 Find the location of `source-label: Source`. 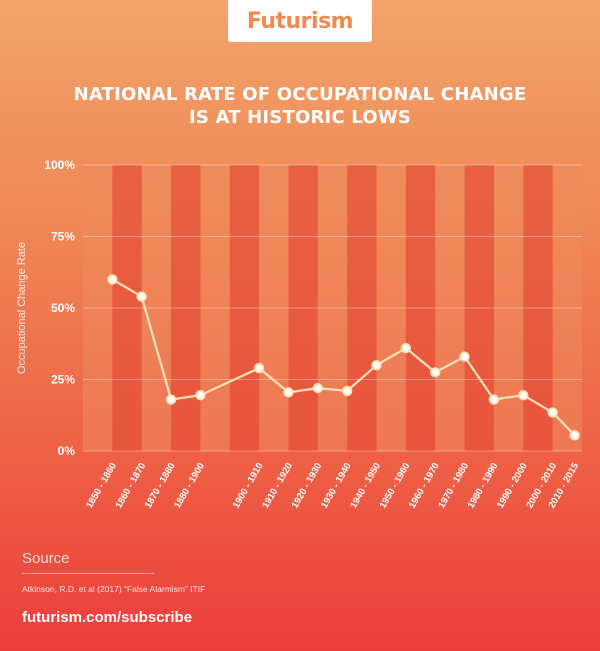

source-label: Source is located at coordinates (46, 558).